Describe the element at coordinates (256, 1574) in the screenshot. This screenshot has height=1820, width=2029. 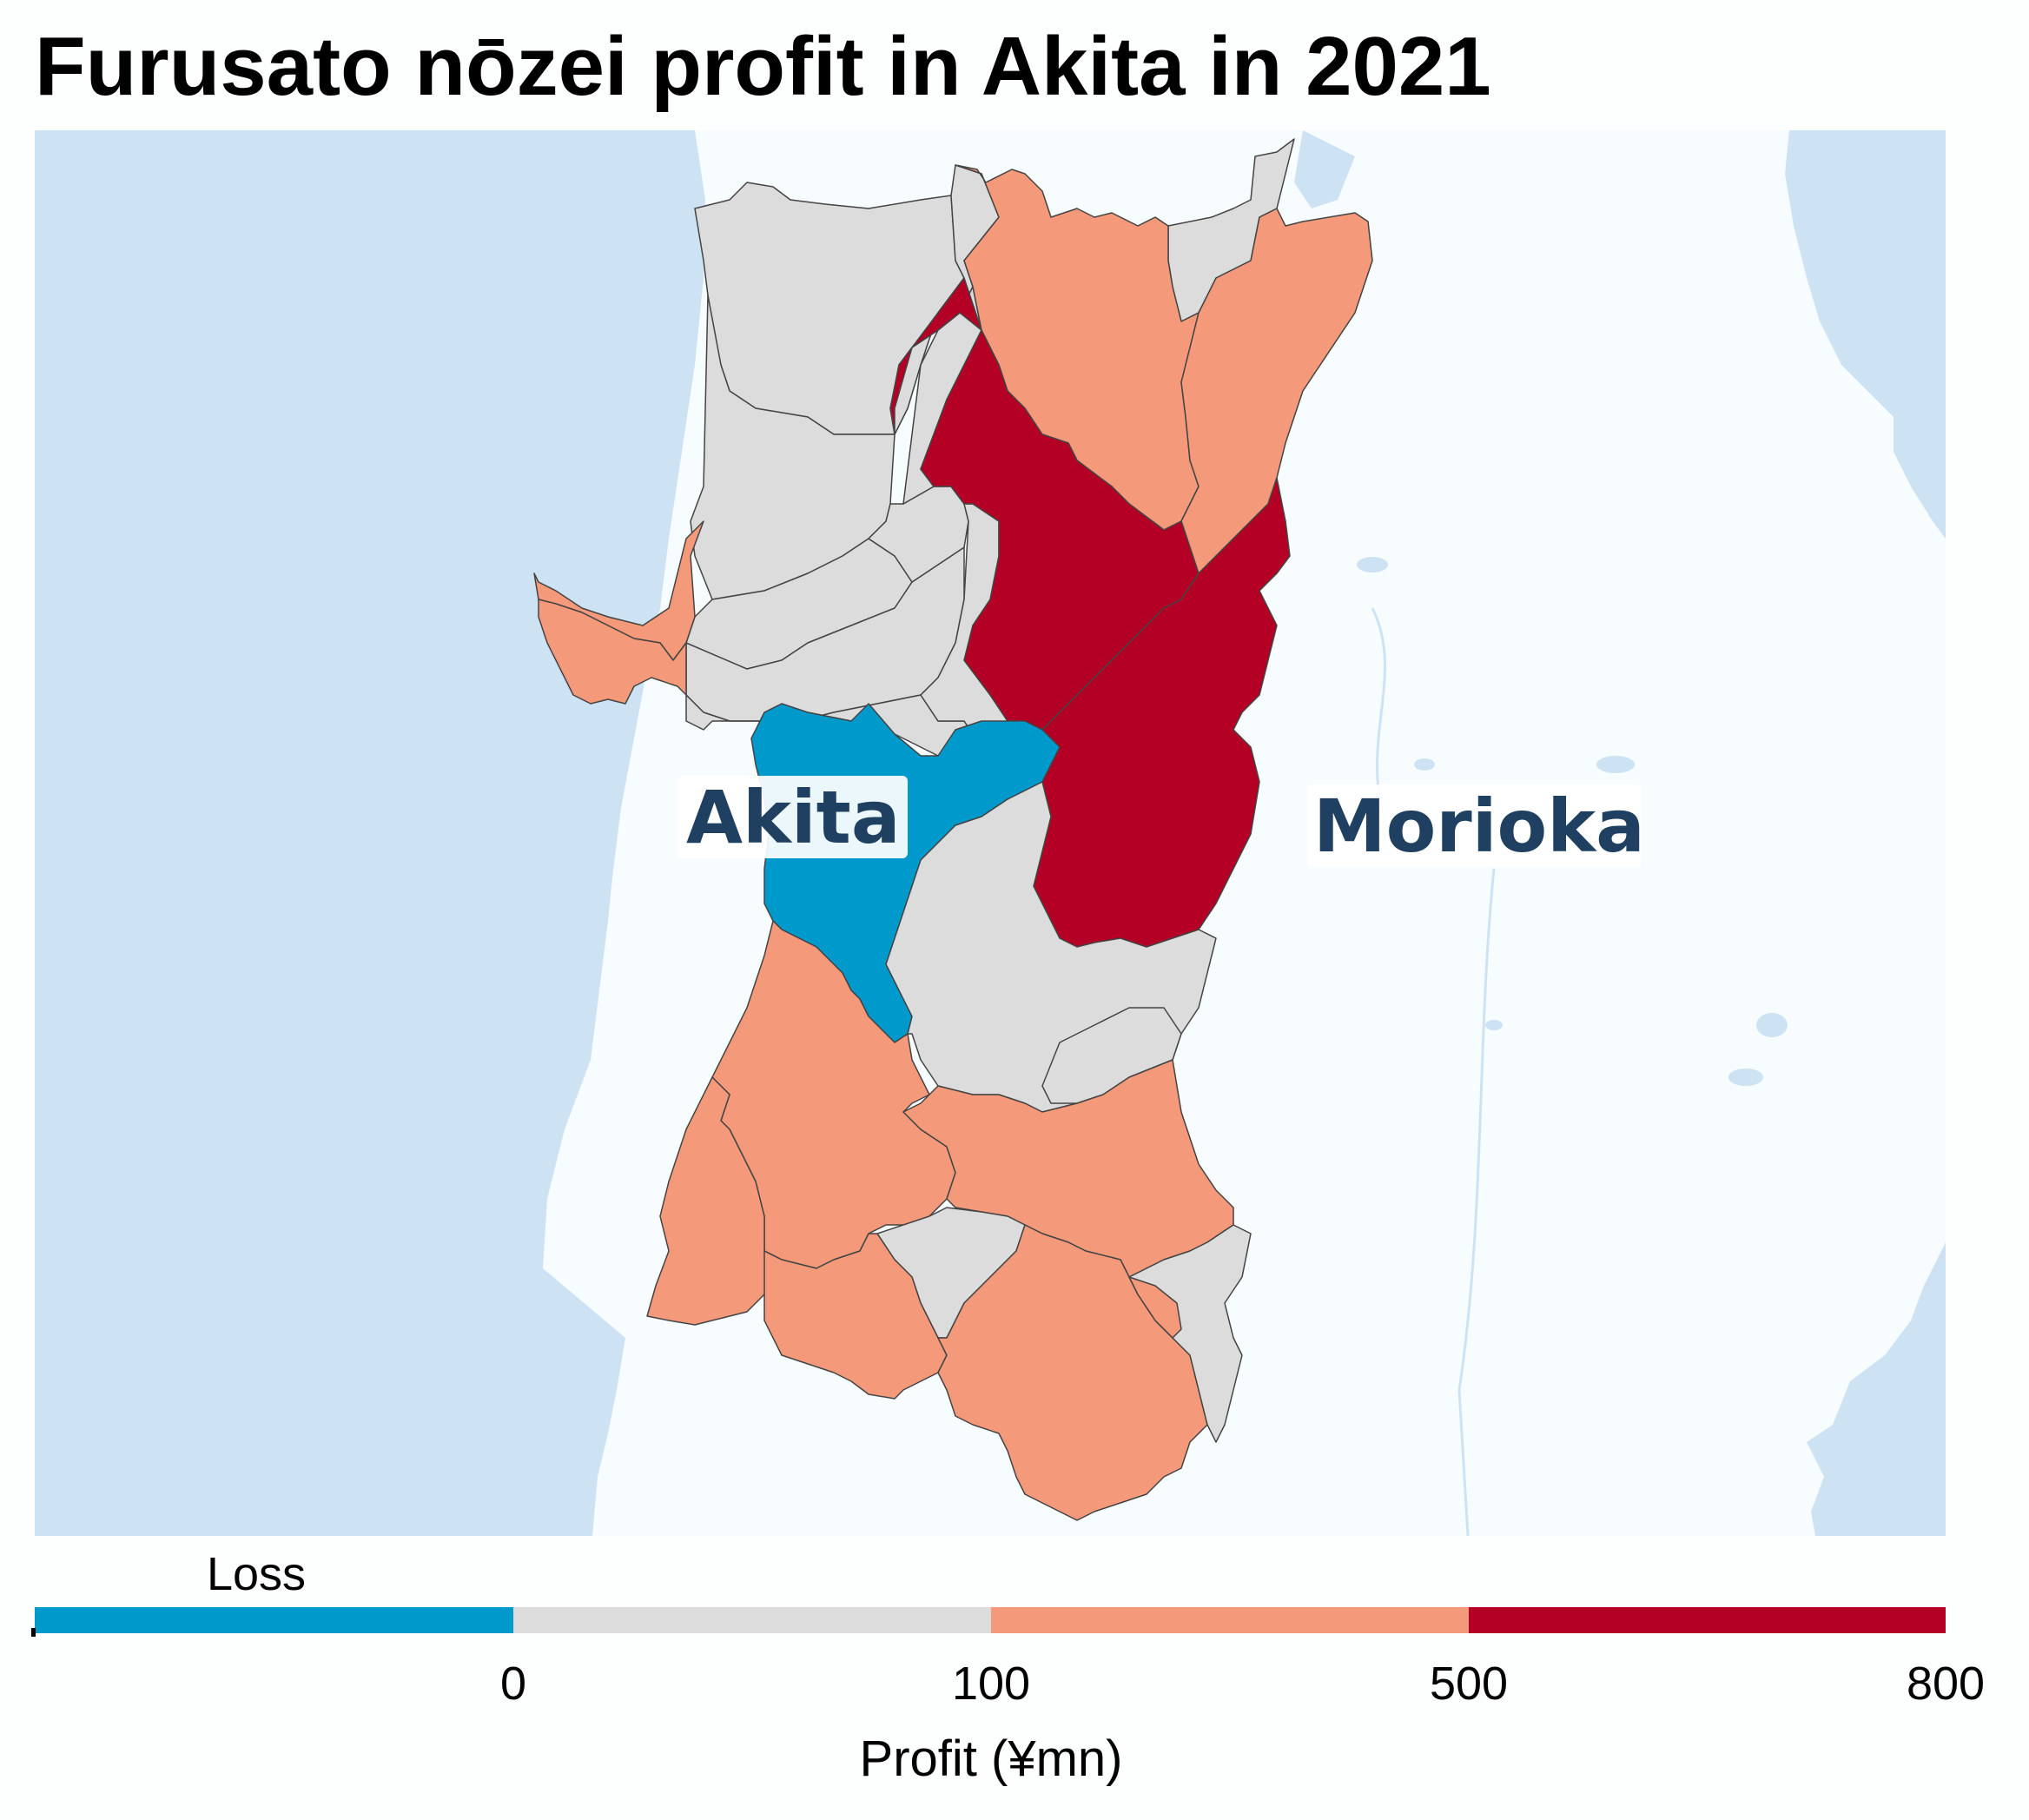
I see `legend-loss-label: Loss` at that location.